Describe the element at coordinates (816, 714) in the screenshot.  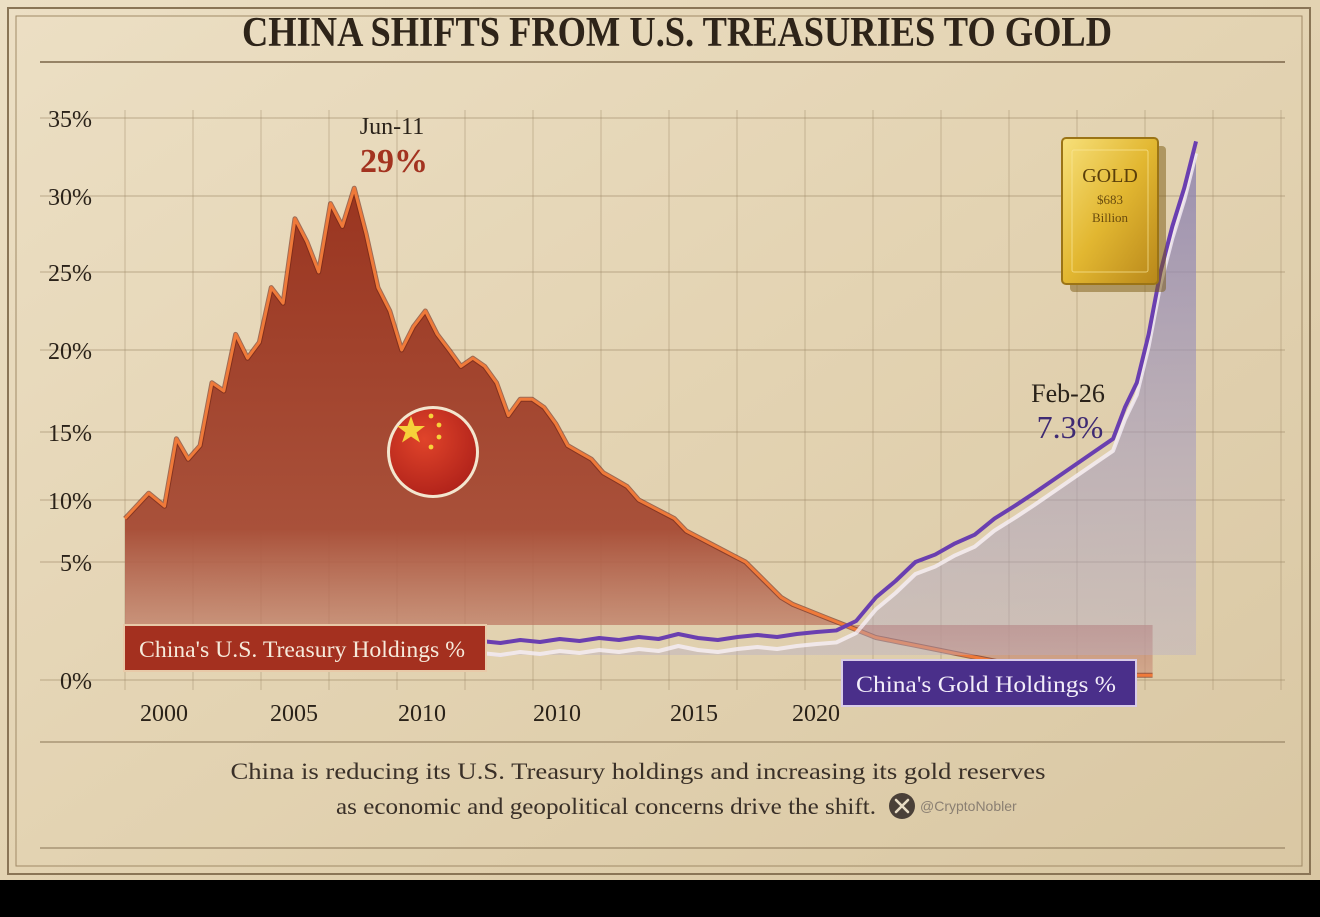
I see `x-tick-label: 2020` at that location.